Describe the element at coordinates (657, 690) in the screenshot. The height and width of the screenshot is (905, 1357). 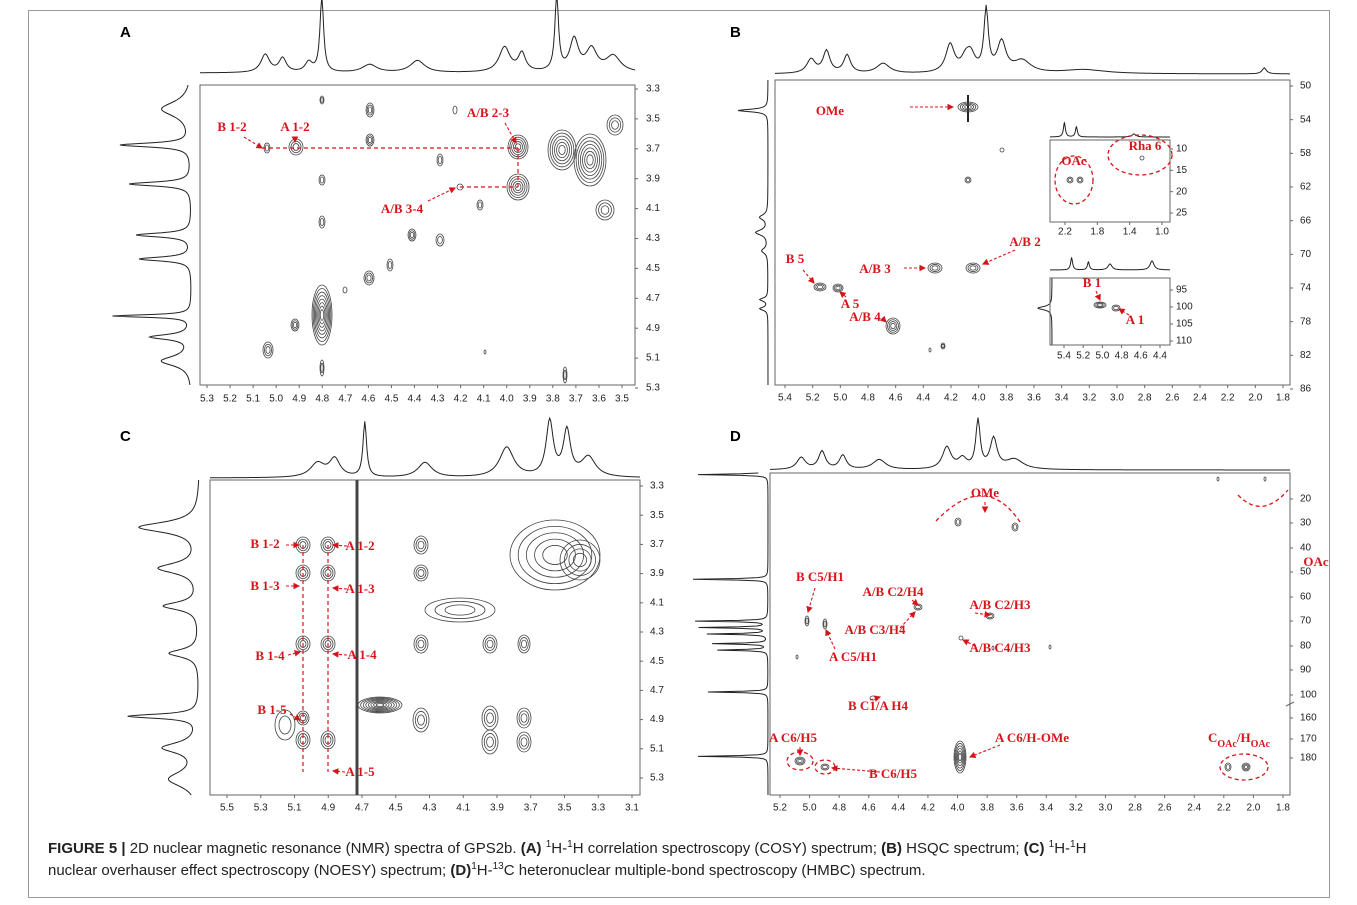
I see `y-tick-label: 4.7` at that location.